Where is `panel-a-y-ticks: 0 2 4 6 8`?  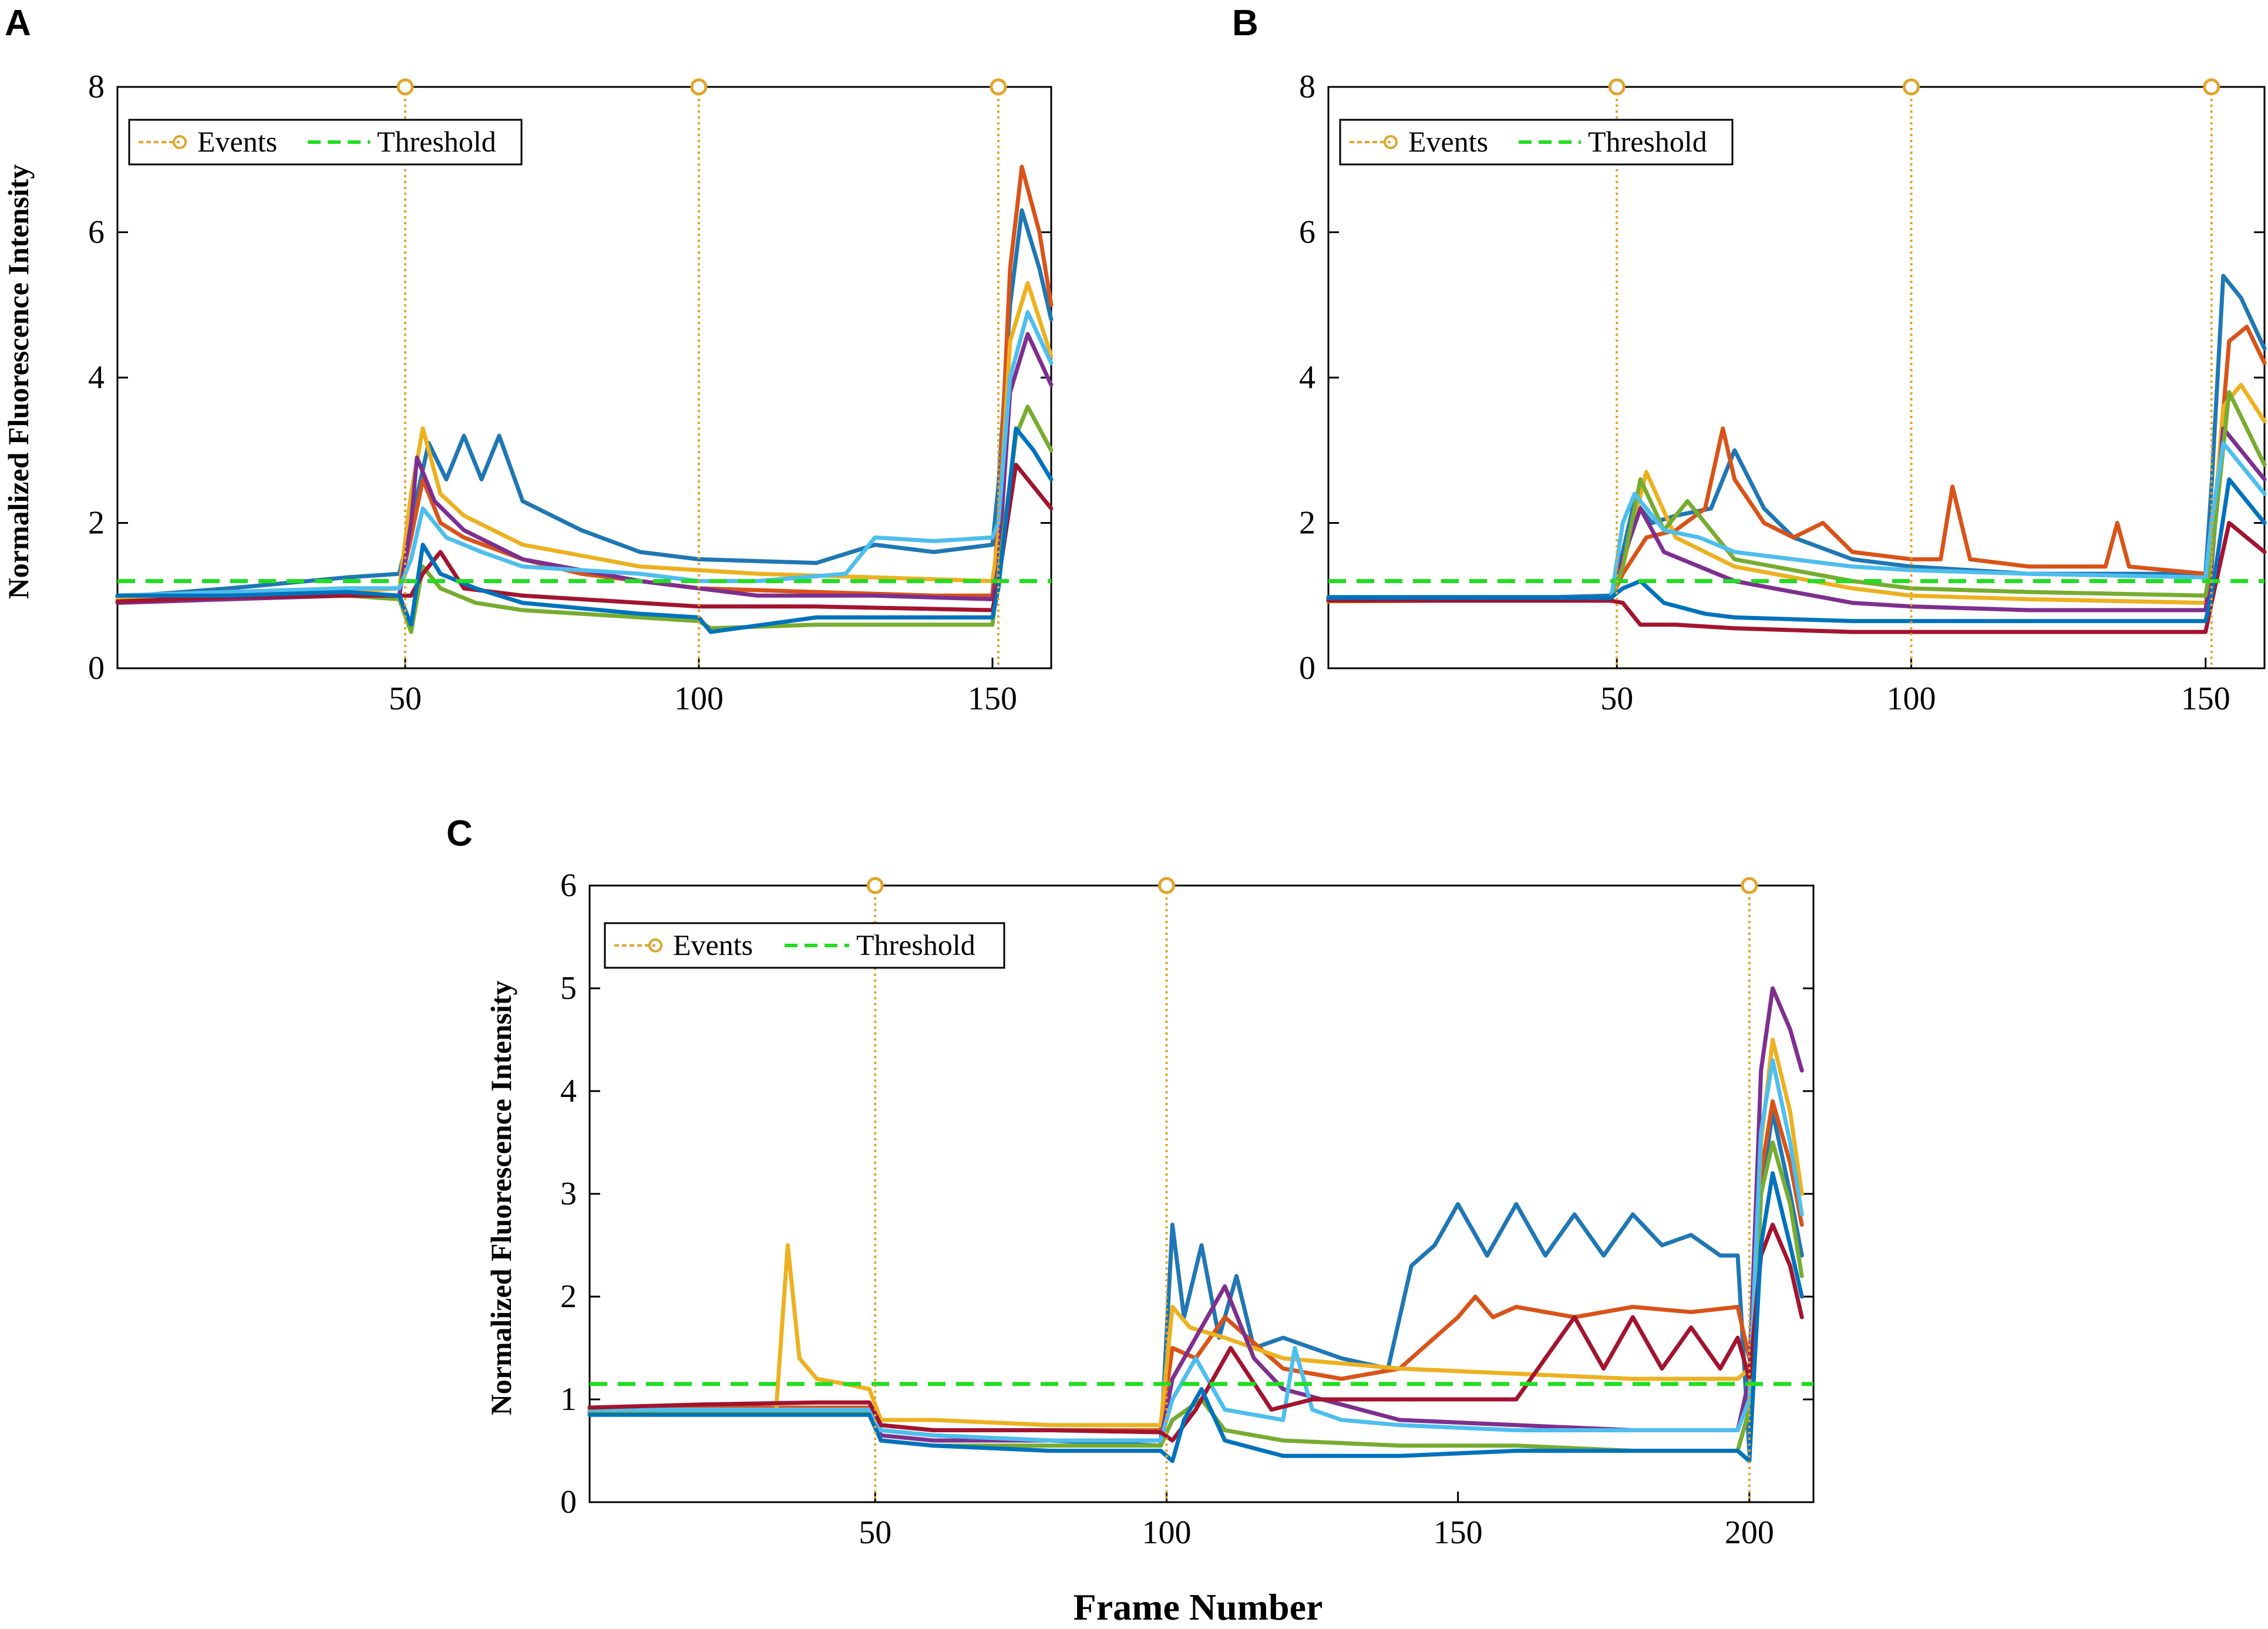
panel-a-y-ticks: 0 2 4 6 8 is located at coordinates (96, 378).